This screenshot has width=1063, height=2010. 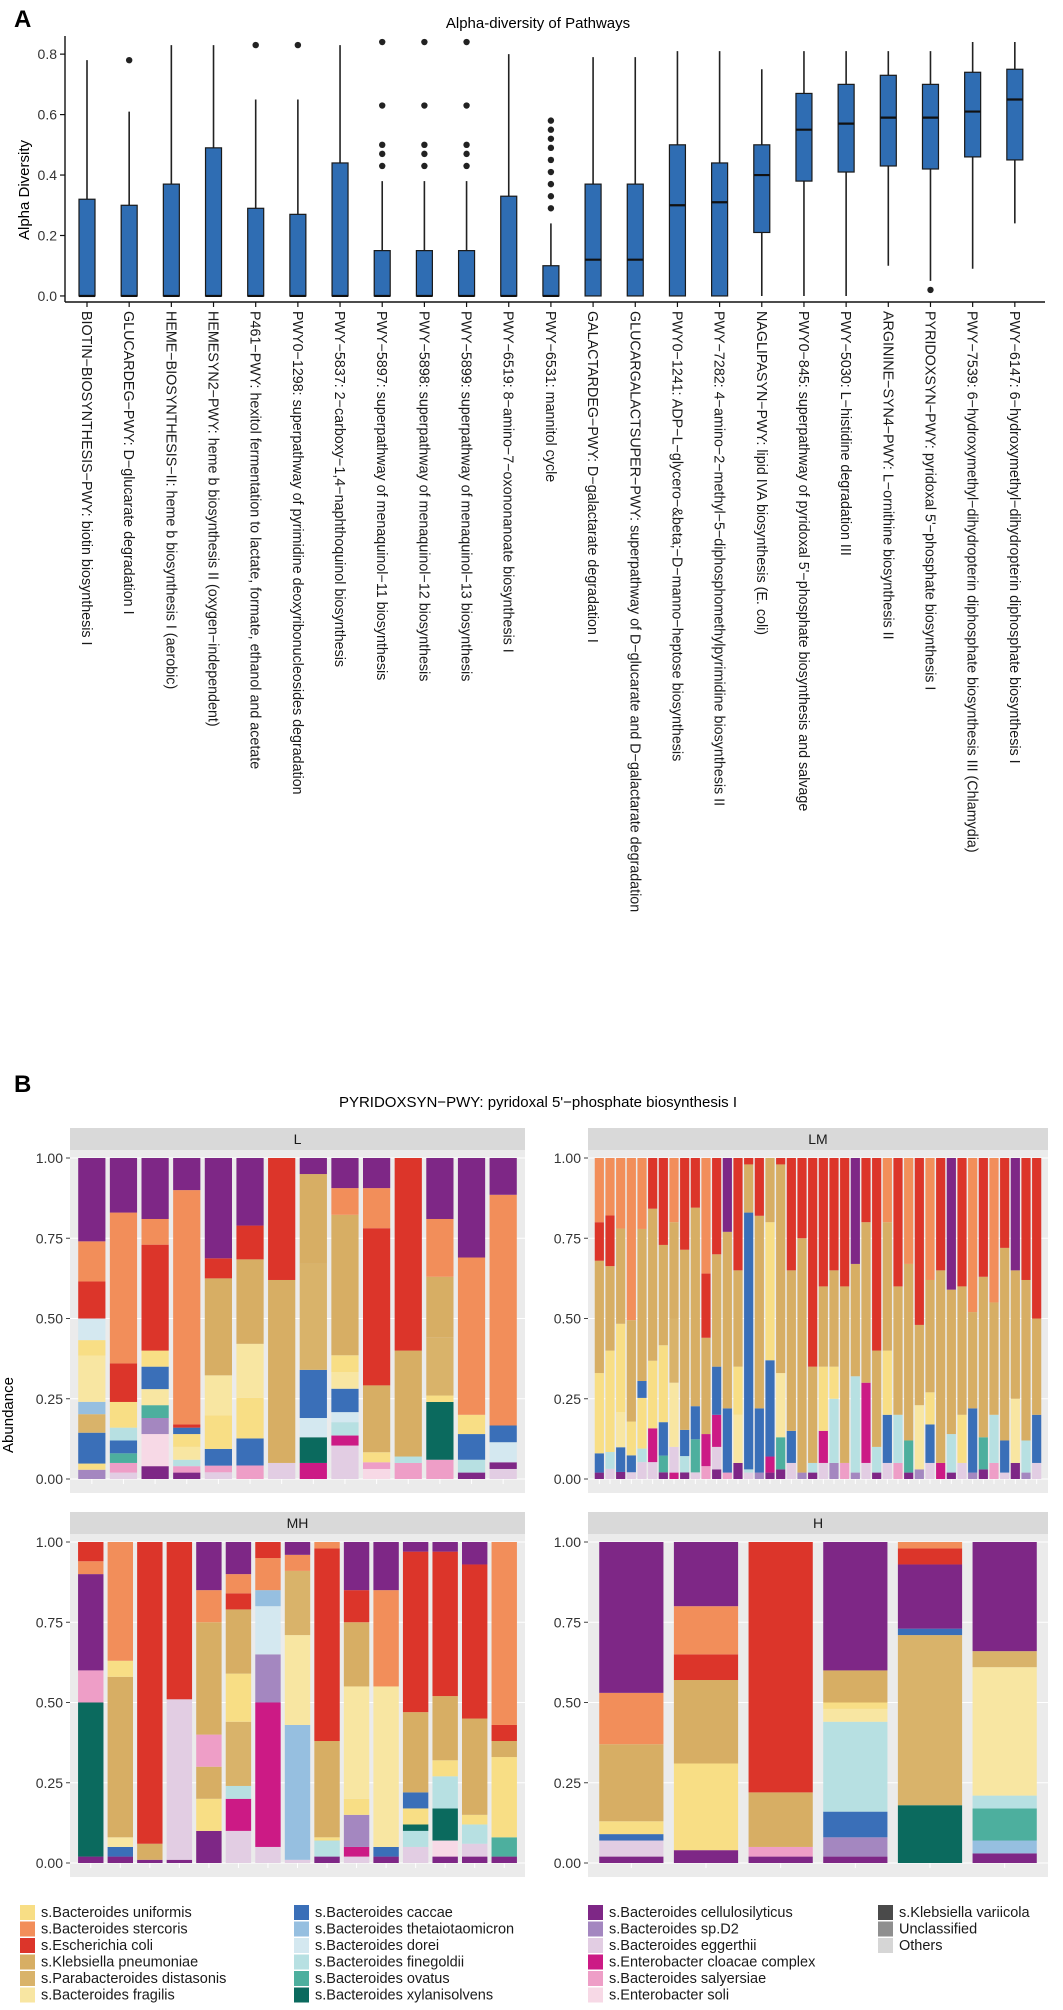 I want to click on panel-a-label: A, so click(x=22, y=19).